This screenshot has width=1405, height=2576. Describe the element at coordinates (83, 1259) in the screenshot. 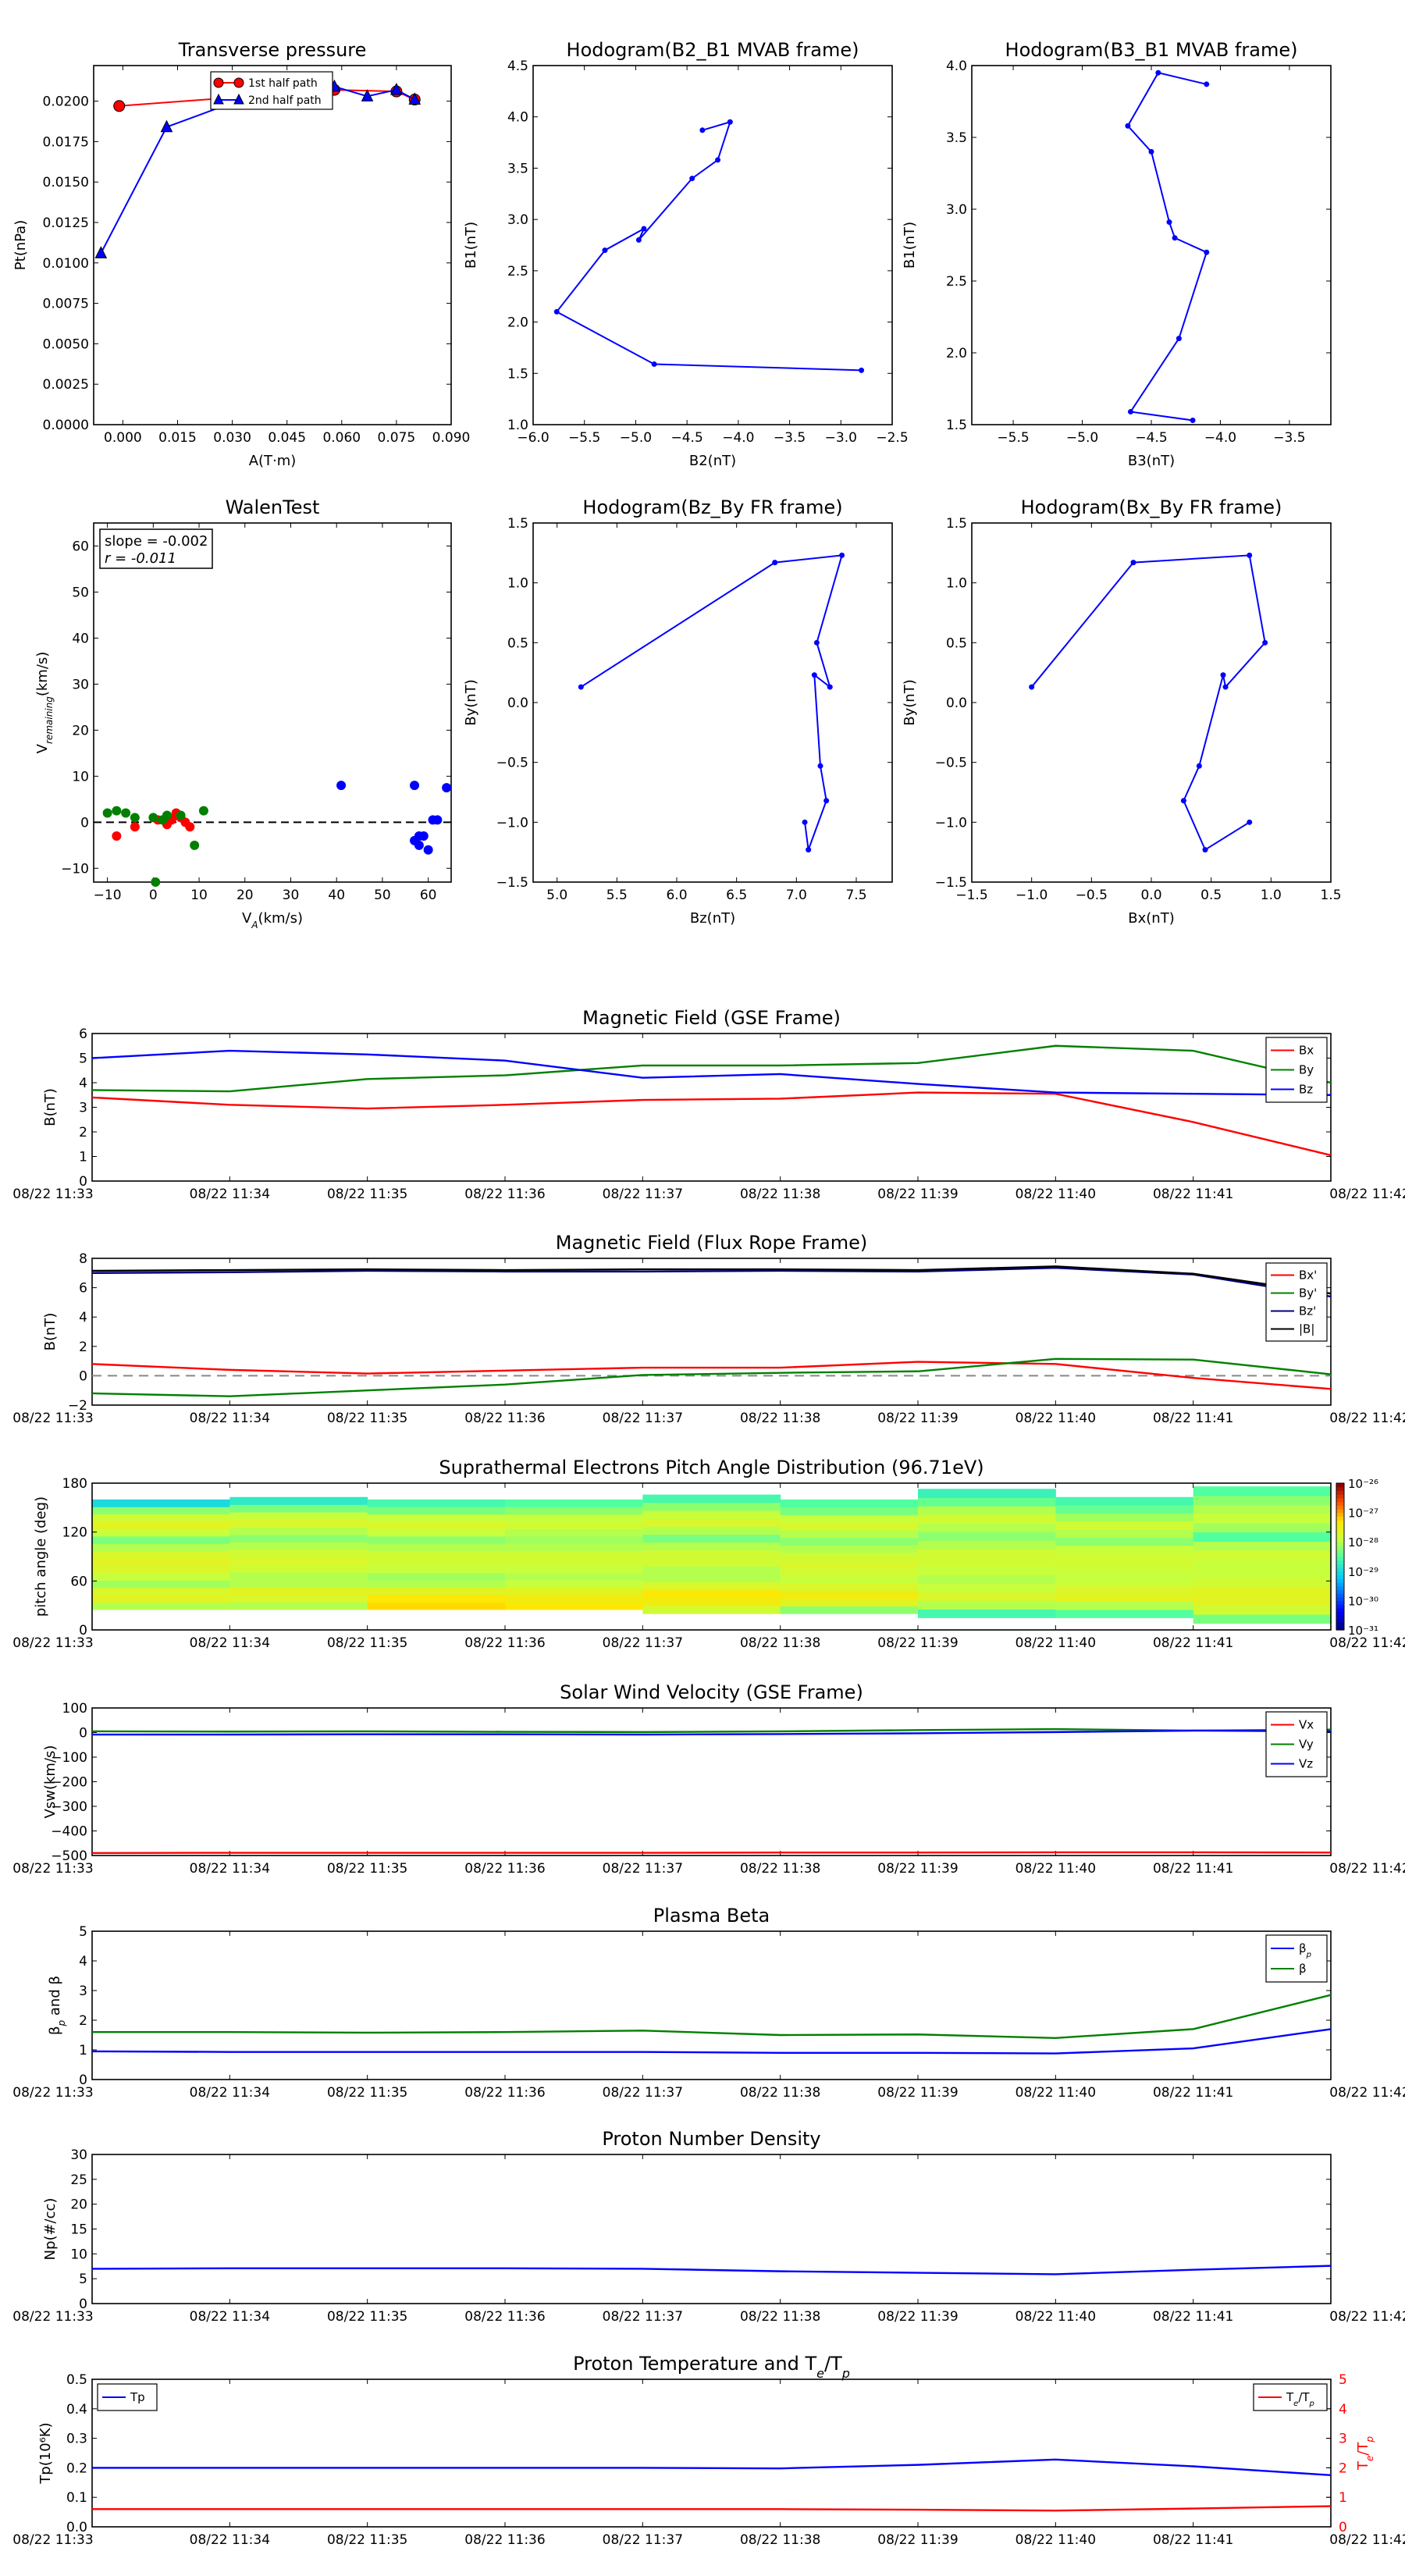

I see `y-tick-label: 8` at that location.